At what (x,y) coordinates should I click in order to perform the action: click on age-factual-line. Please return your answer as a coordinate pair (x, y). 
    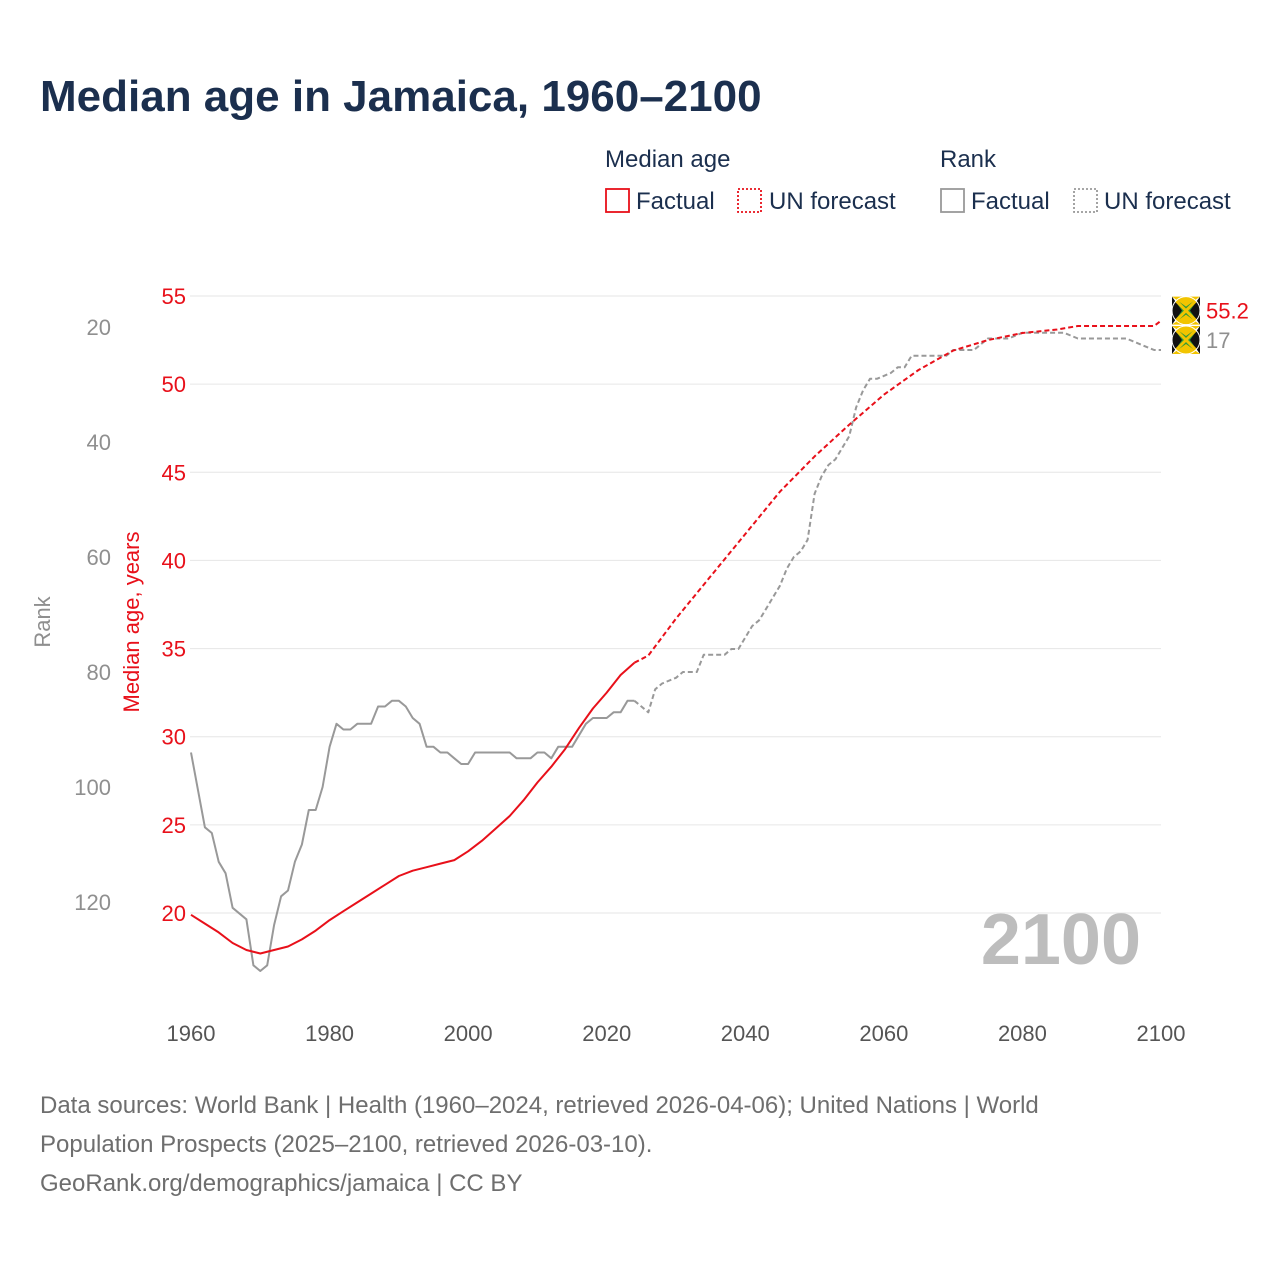
    Looking at the image, I should click on (413, 808).